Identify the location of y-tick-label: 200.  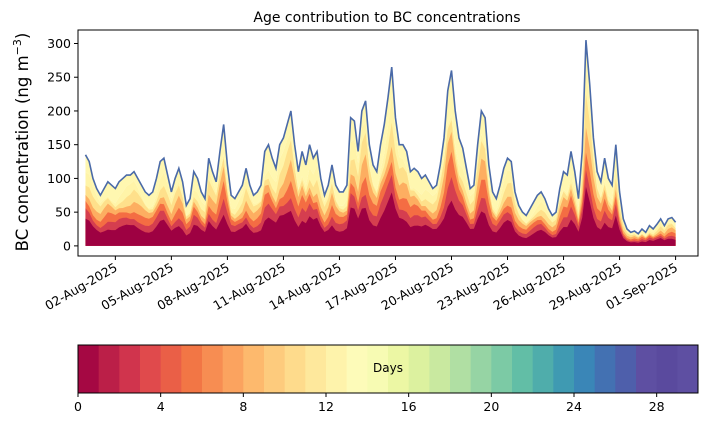
(59, 110).